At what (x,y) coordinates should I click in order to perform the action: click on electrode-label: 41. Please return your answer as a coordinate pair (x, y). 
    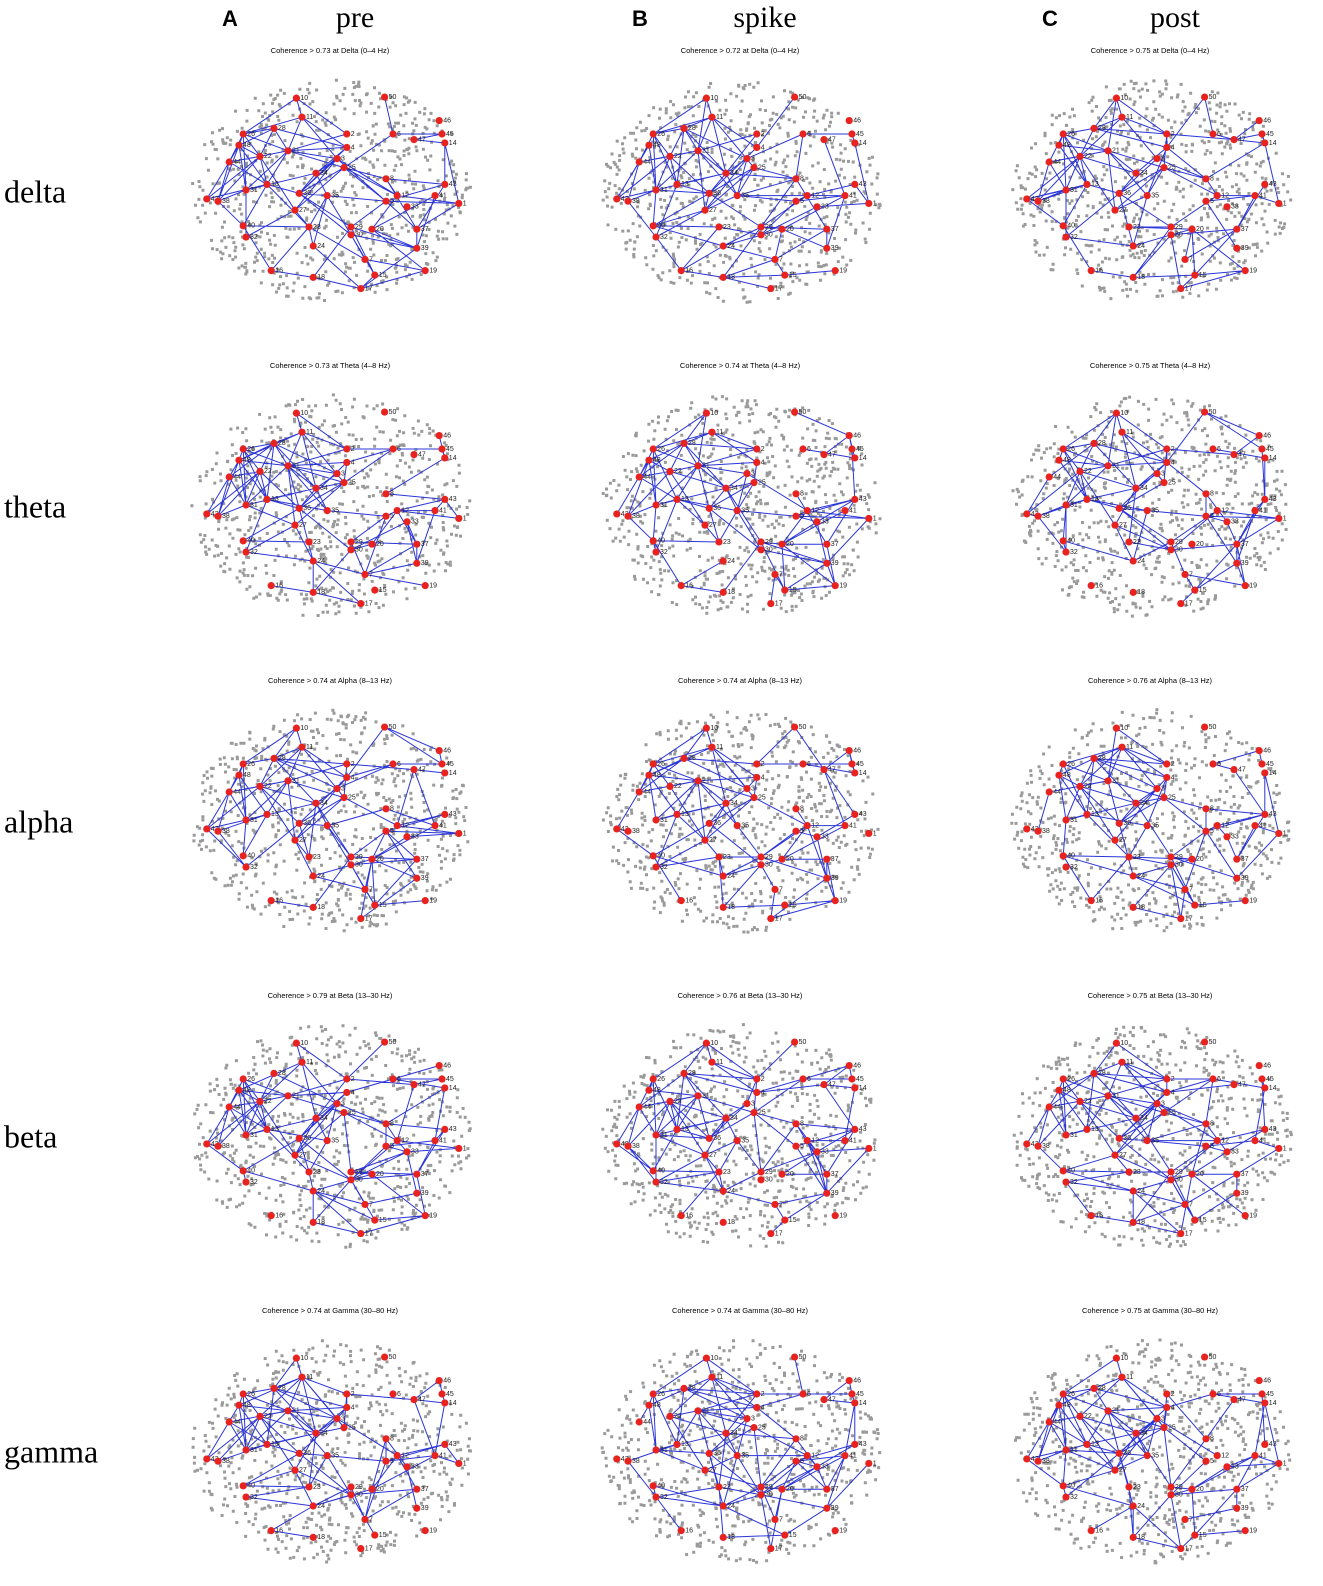
    Looking at the image, I should click on (443, 825).